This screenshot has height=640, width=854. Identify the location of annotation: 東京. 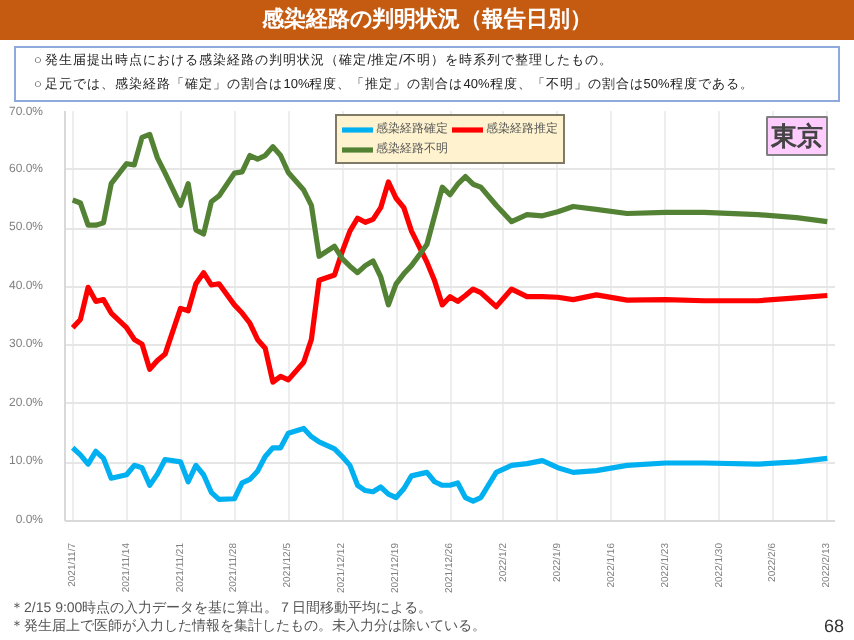
(796, 136).